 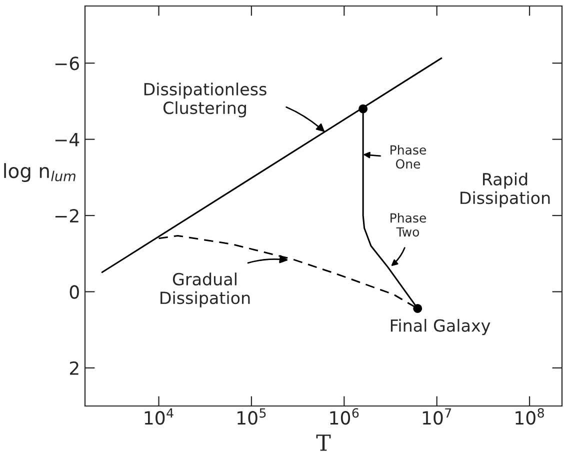 What do you see at coordinates (530, 416) in the screenshot?
I see `x-tick-label: 10$^{8}$` at bounding box center [530, 416].